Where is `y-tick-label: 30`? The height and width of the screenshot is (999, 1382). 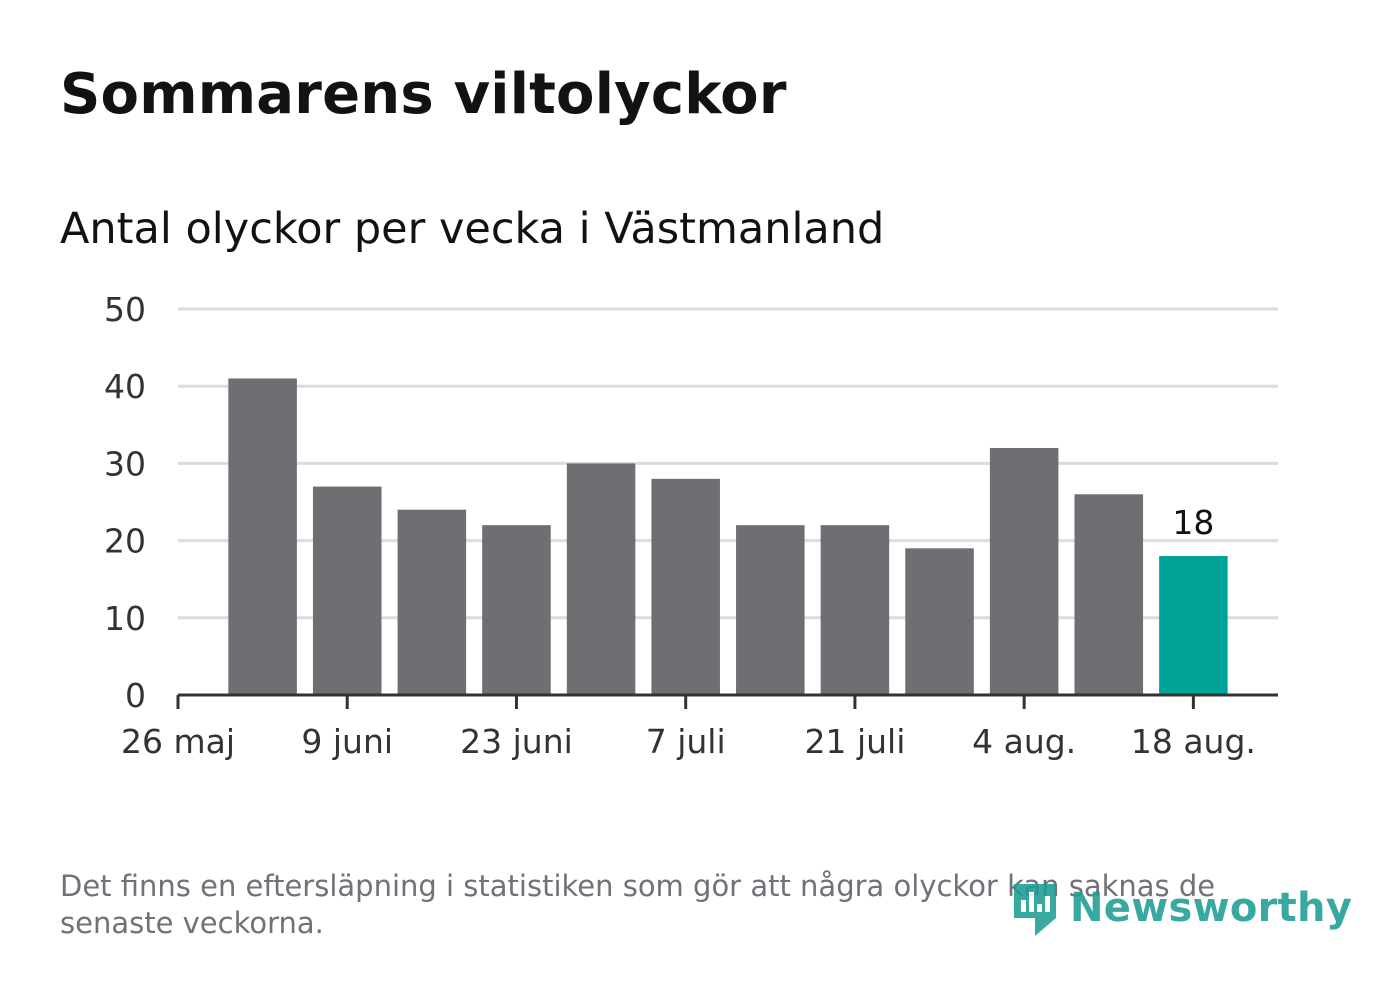 y-tick-label: 30 is located at coordinates (125, 463).